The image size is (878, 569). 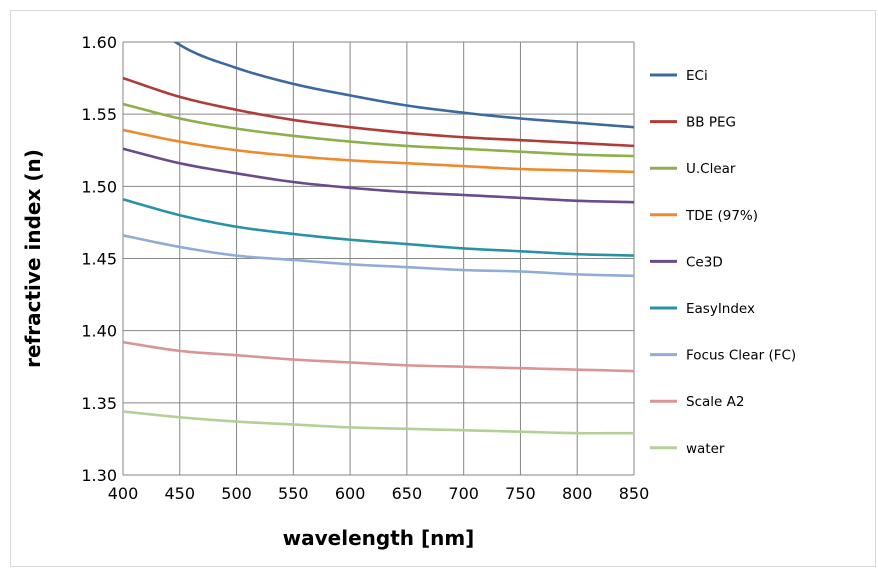 What do you see at coordinates (720, 309) in the screenshot?
I see `legend-label: EasyIndex` at bounding box center [720, 309].